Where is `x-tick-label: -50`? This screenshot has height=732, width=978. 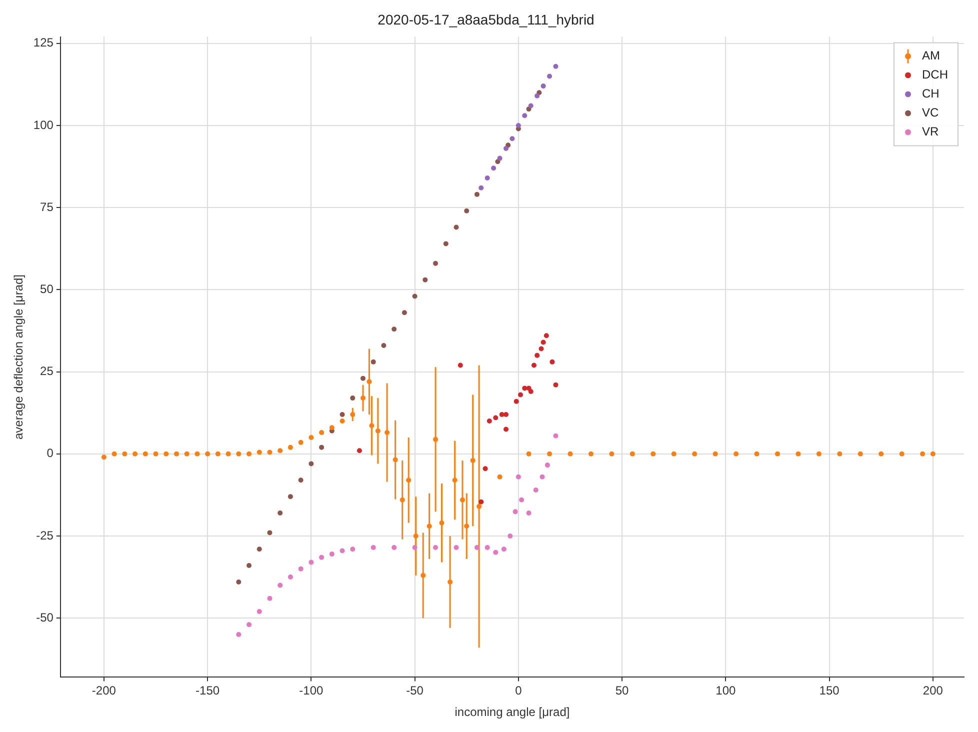
x-tick-label: -50 is located at coordinates (415, 691).